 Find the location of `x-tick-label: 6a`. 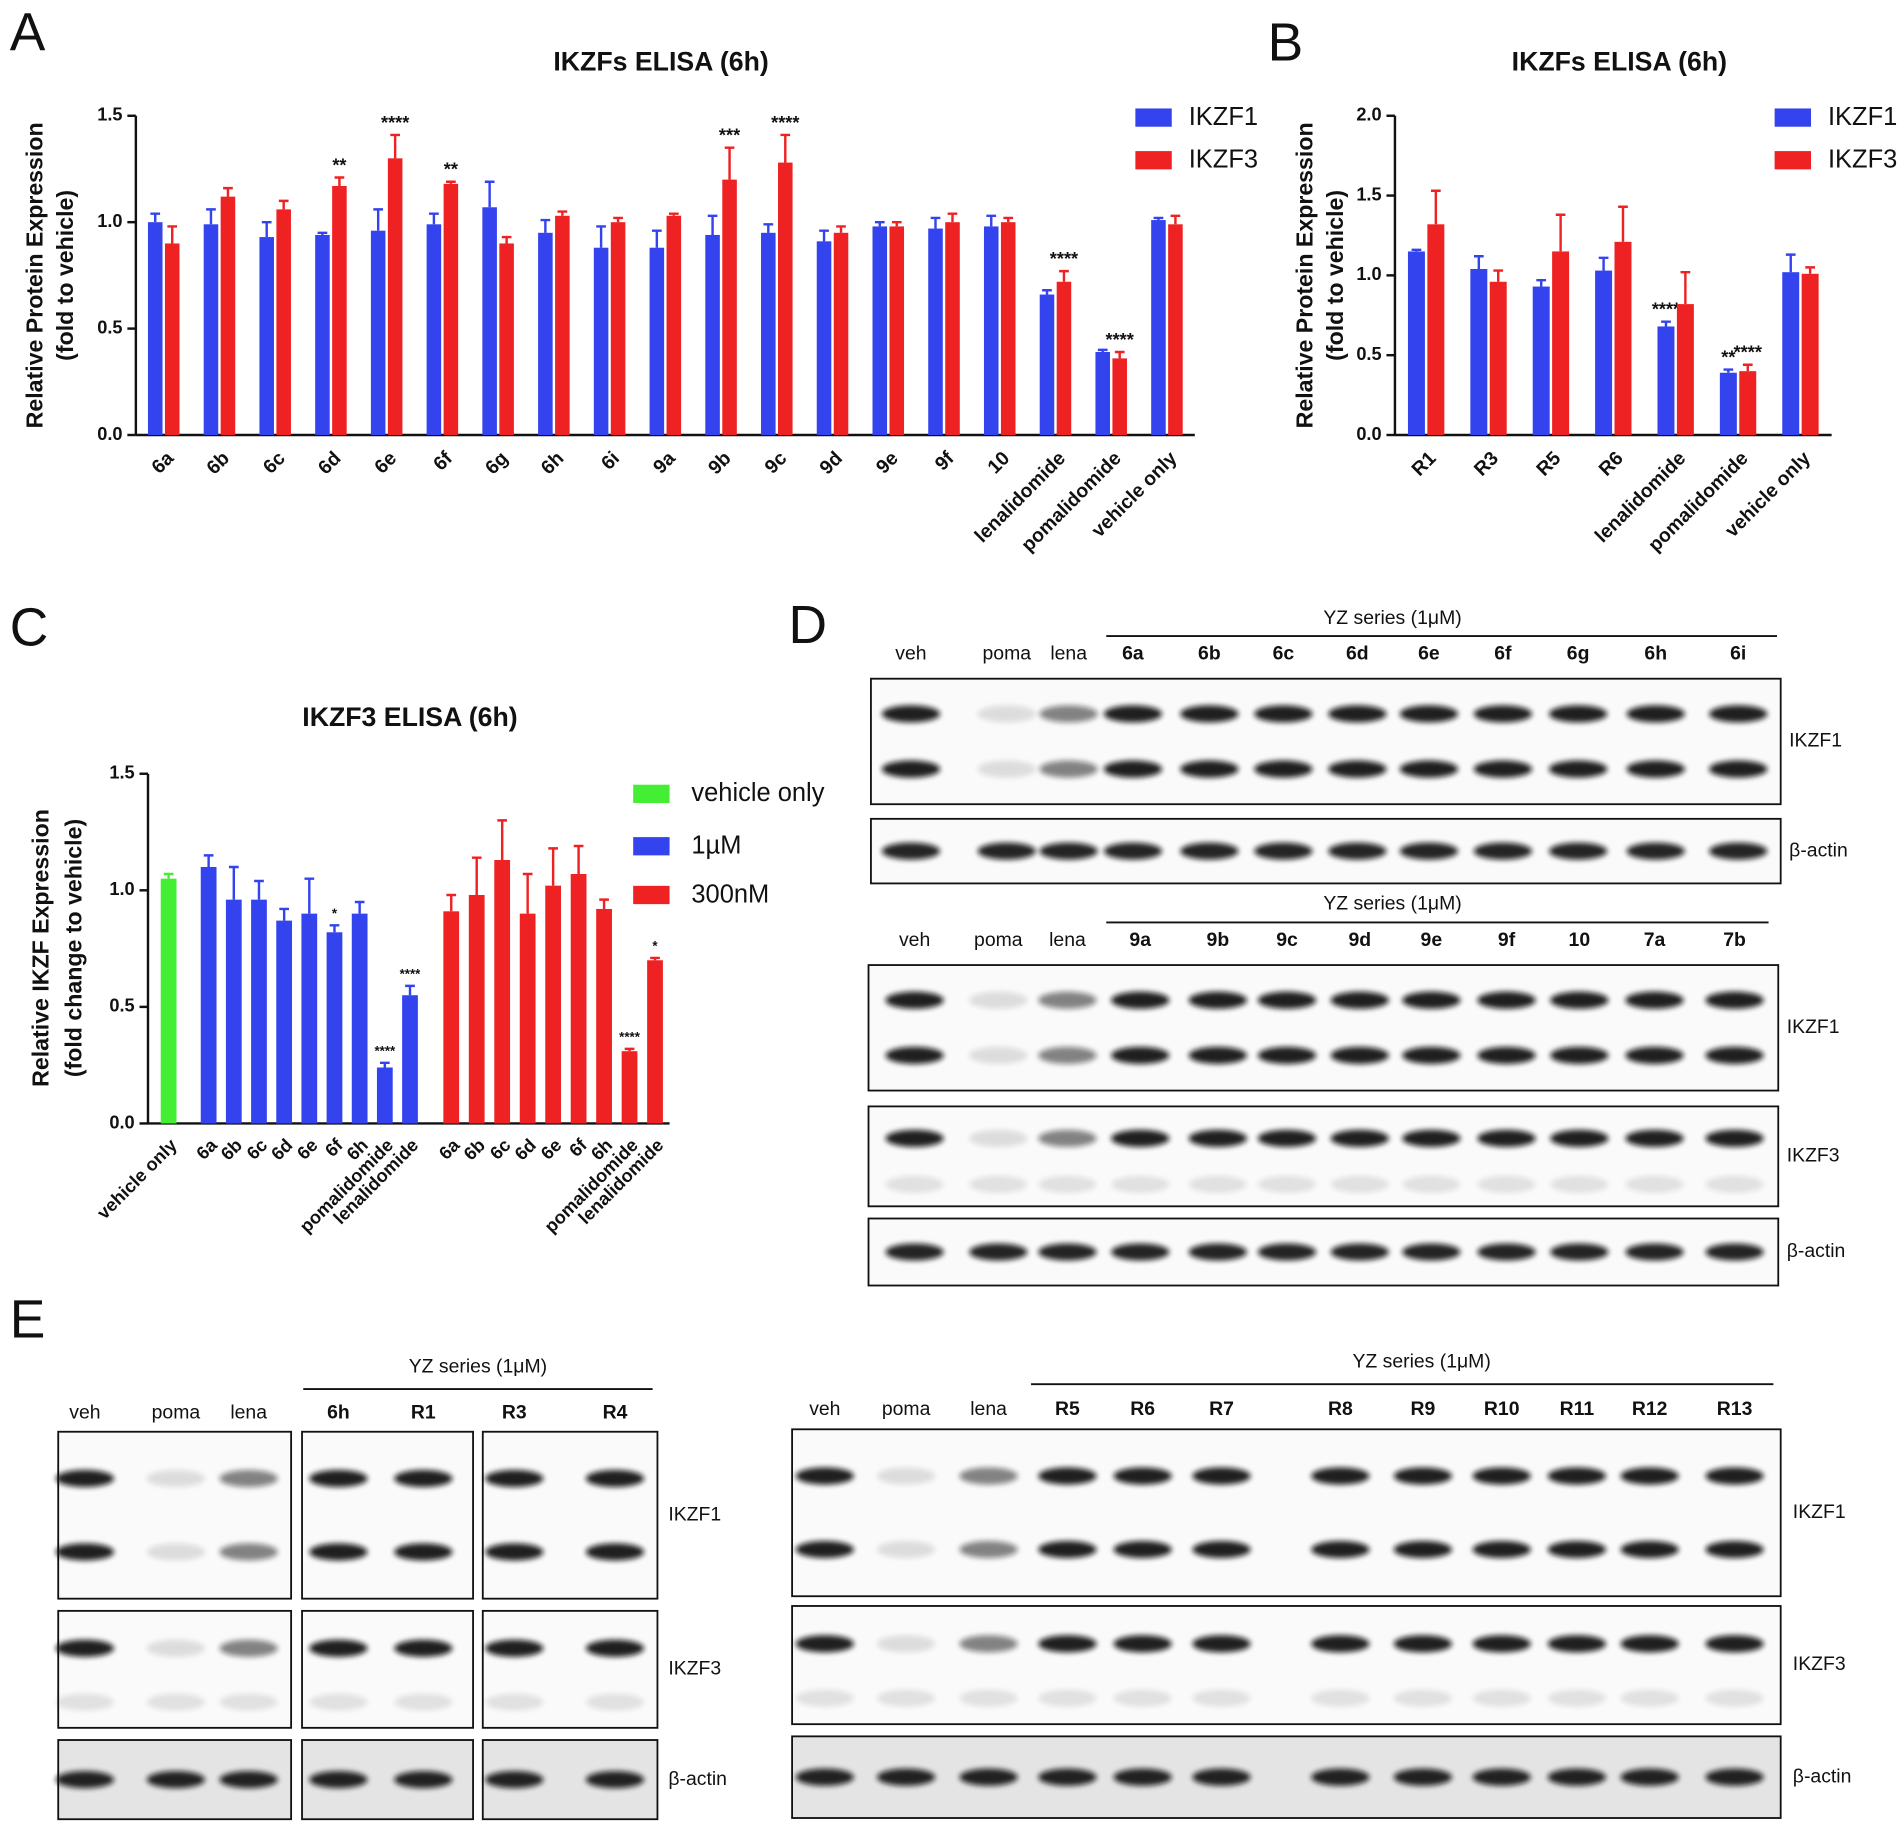

x-tick-label: 6a is located at coordinates (162, 462).